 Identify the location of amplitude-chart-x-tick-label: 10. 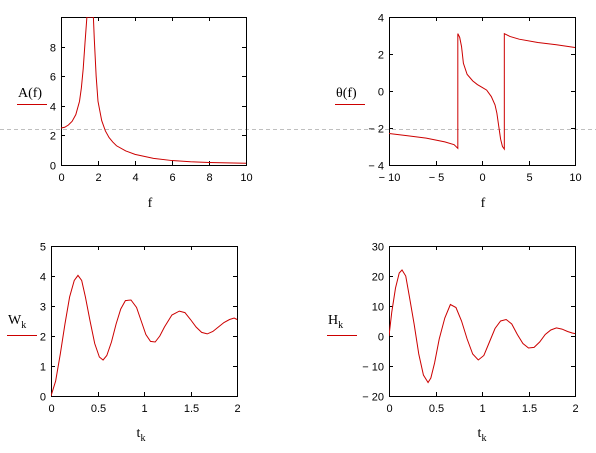
(246, 178).